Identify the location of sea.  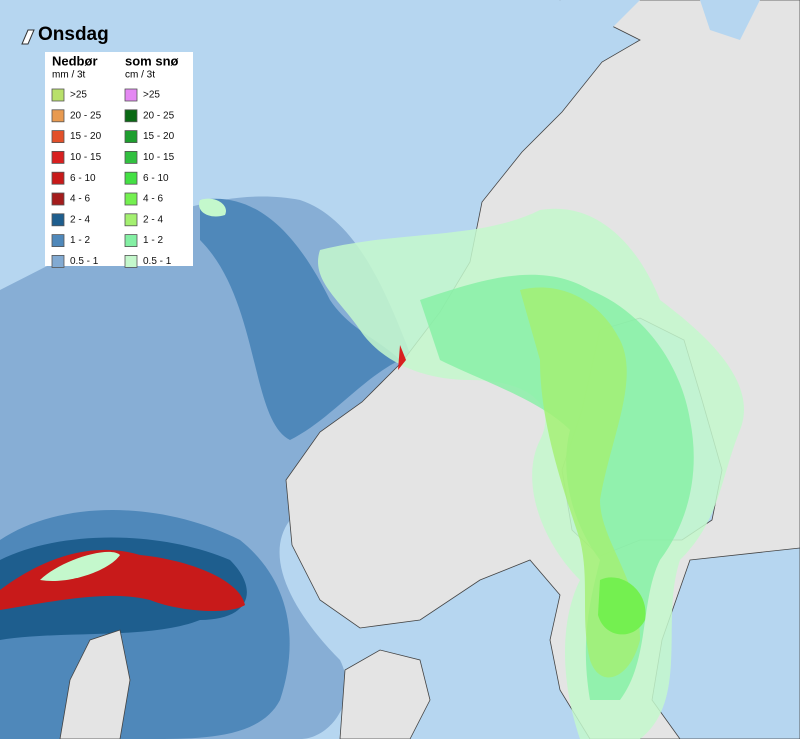
(660, 20).